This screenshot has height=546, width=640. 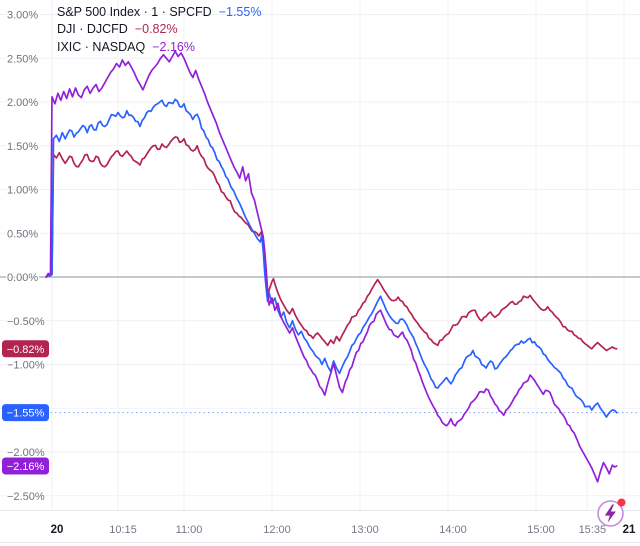 What do you see at coordinates (22, 103) in the screenshot?
I see `price-axis-label: 2.00%` at bounding box center [22, 103].